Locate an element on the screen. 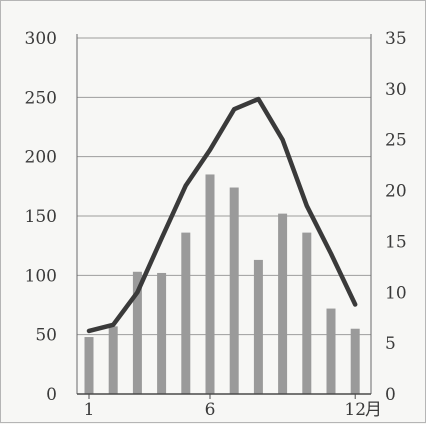 The height and width of the screenshot is (424, 426). left-tick-label: 50 is located at coordinates (46, 336).